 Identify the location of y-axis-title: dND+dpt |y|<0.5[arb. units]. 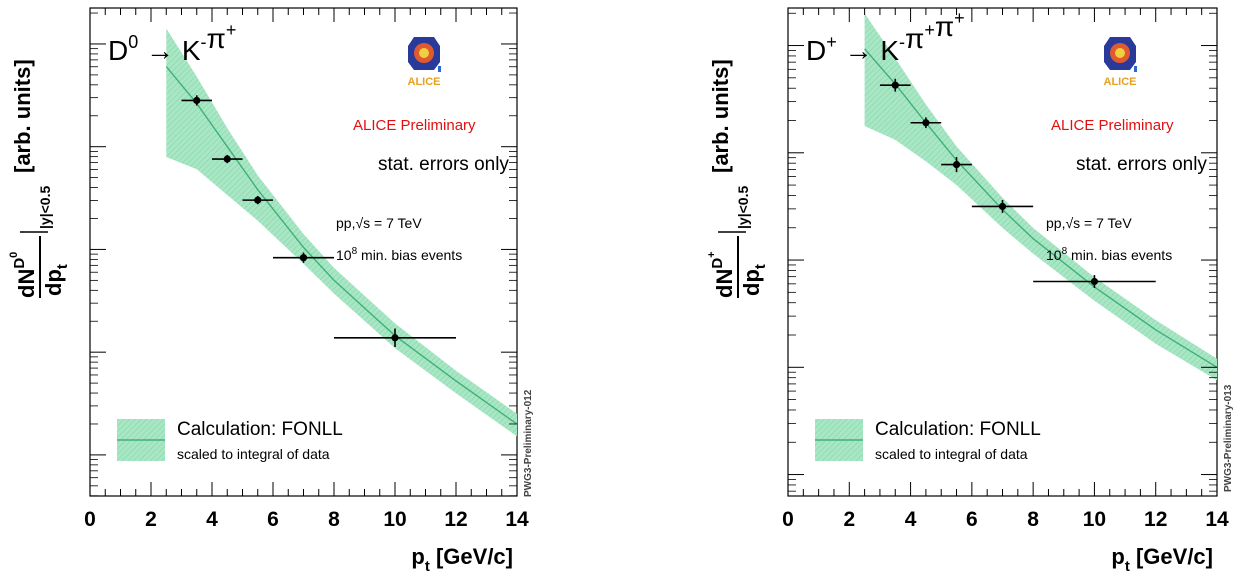
(737, 178).